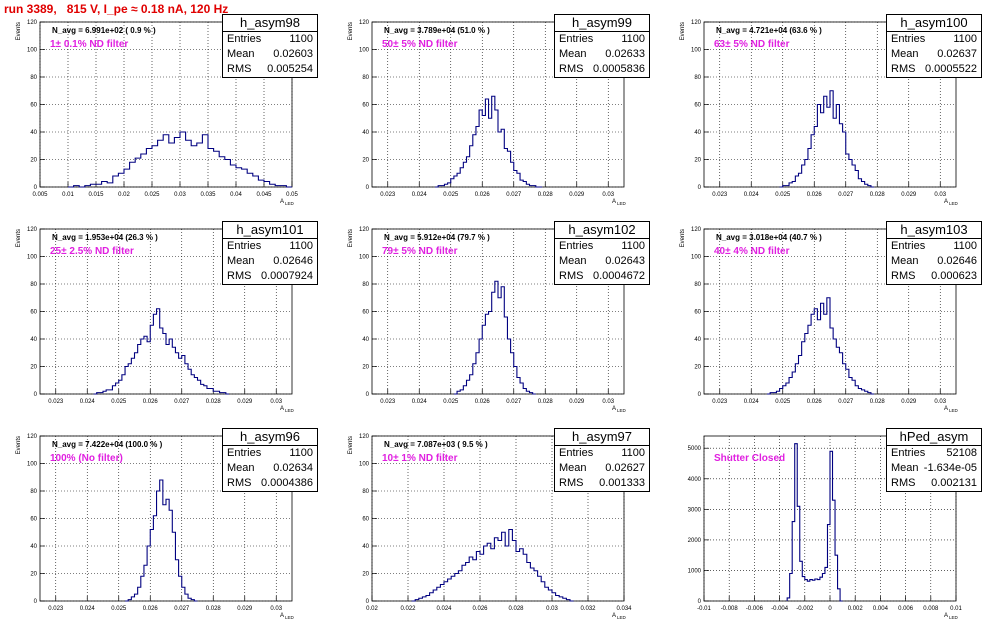 This screenshot has height=622, width=996. What do you see at coordinates (769, 30) in the screenshot?
I see `n-avg-label: N_avg = 4.721e+04 (63.6 % )` at bounding box center [769, 30].